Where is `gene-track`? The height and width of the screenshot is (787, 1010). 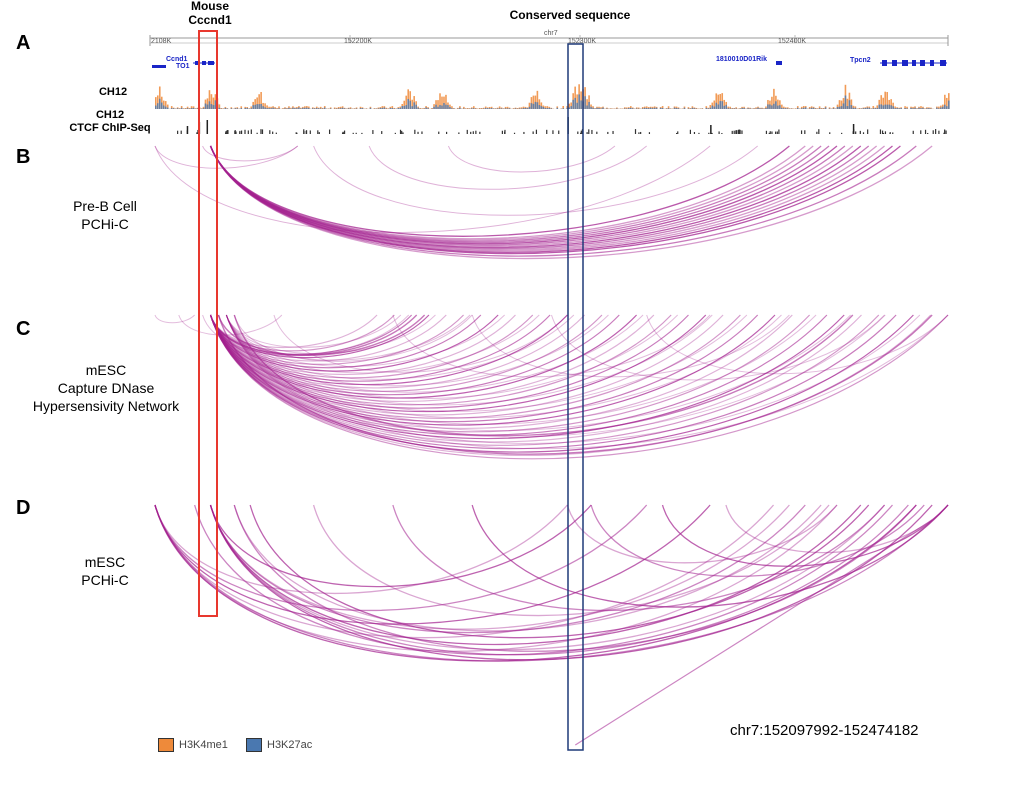 gene-track is located at coordinates (549, 64).